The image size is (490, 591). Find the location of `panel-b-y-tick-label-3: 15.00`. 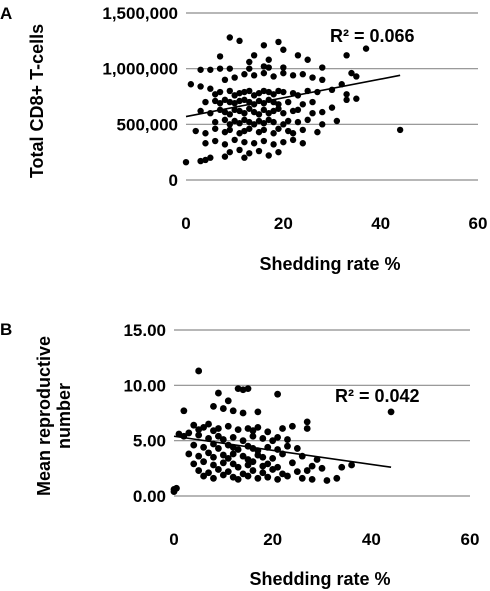

panel-b-y-tick-label-3: 15.00 is located at coordinates (144, 330).